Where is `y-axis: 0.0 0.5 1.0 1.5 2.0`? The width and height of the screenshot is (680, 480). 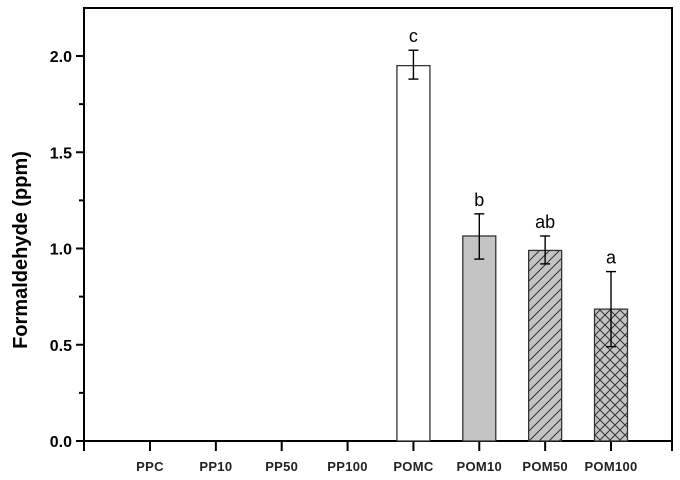
y-axis: 0.0 0.5 1.0 1.5 2.0 is located at coordinates (67, 250).